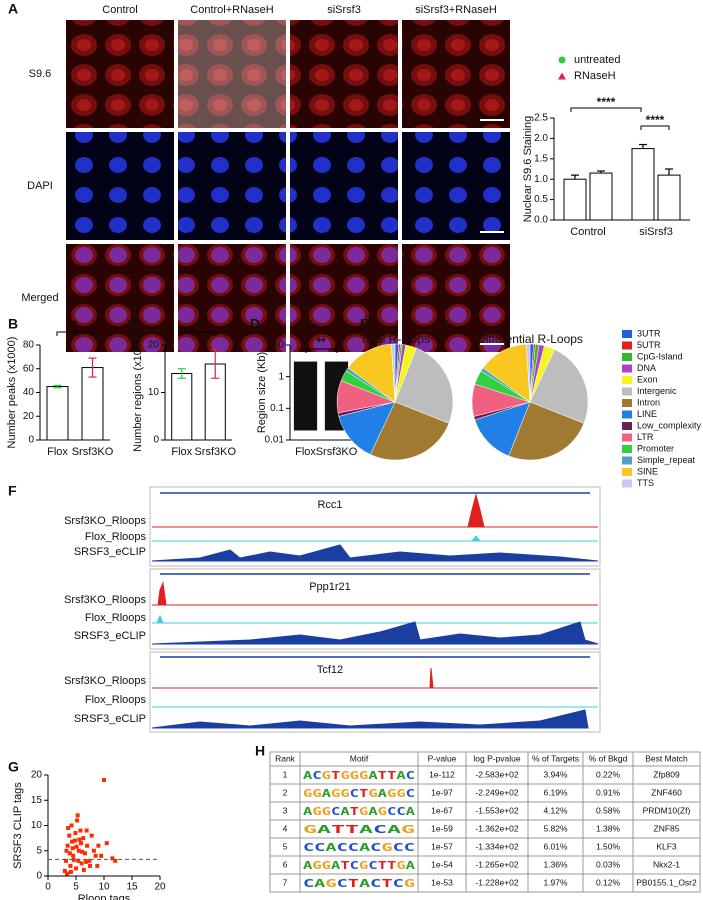 The image size is (703, 900). Describe the element at coordinates (555, 810) in the screenshot. I see `table-cell: 4.12%` at that location.